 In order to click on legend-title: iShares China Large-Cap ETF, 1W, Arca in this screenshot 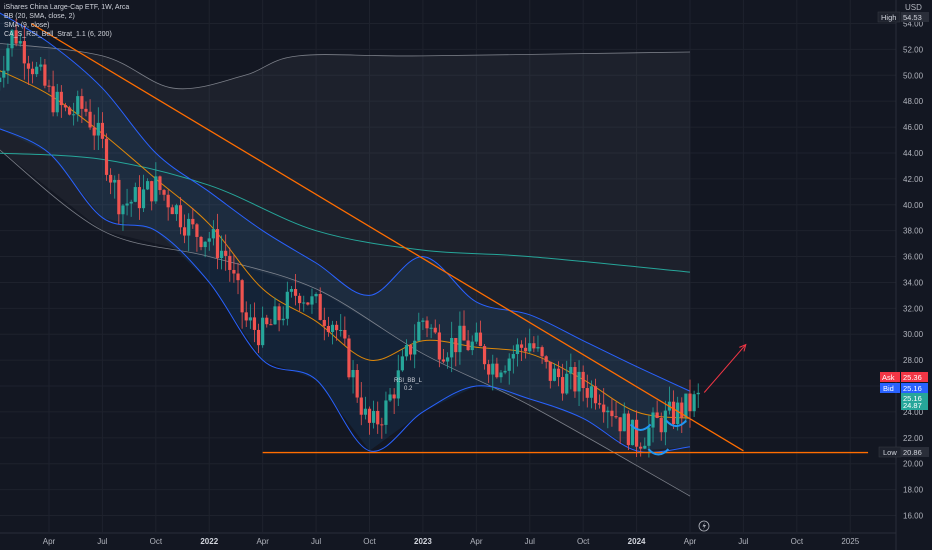, I will do `click(67, 7)`.